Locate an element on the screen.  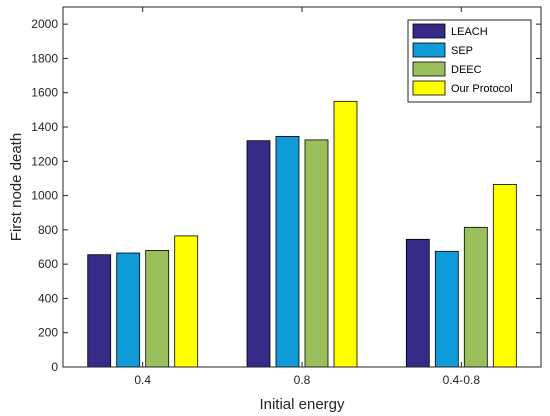
legend-swatch-leach is located at coordinates (429, 31).